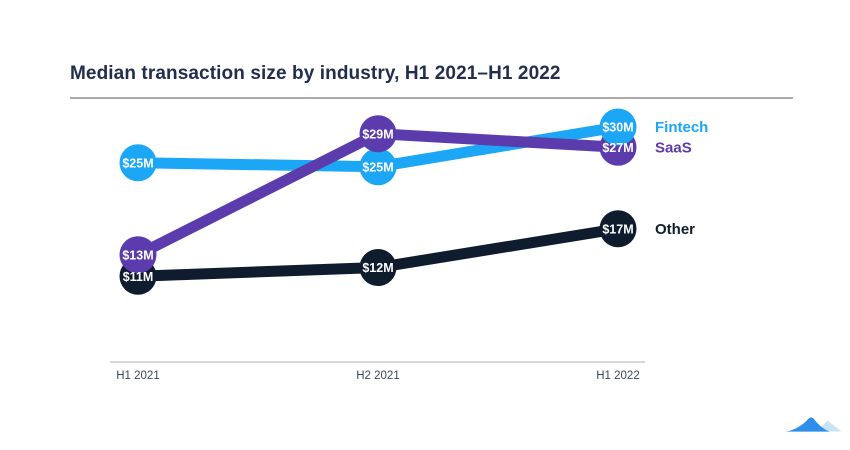 The height and width of the screenshot is (450, 850). Describe the element at coordinates (617, 148) in the screenshot. I see `data-label-saas-2: $27M` at that location.